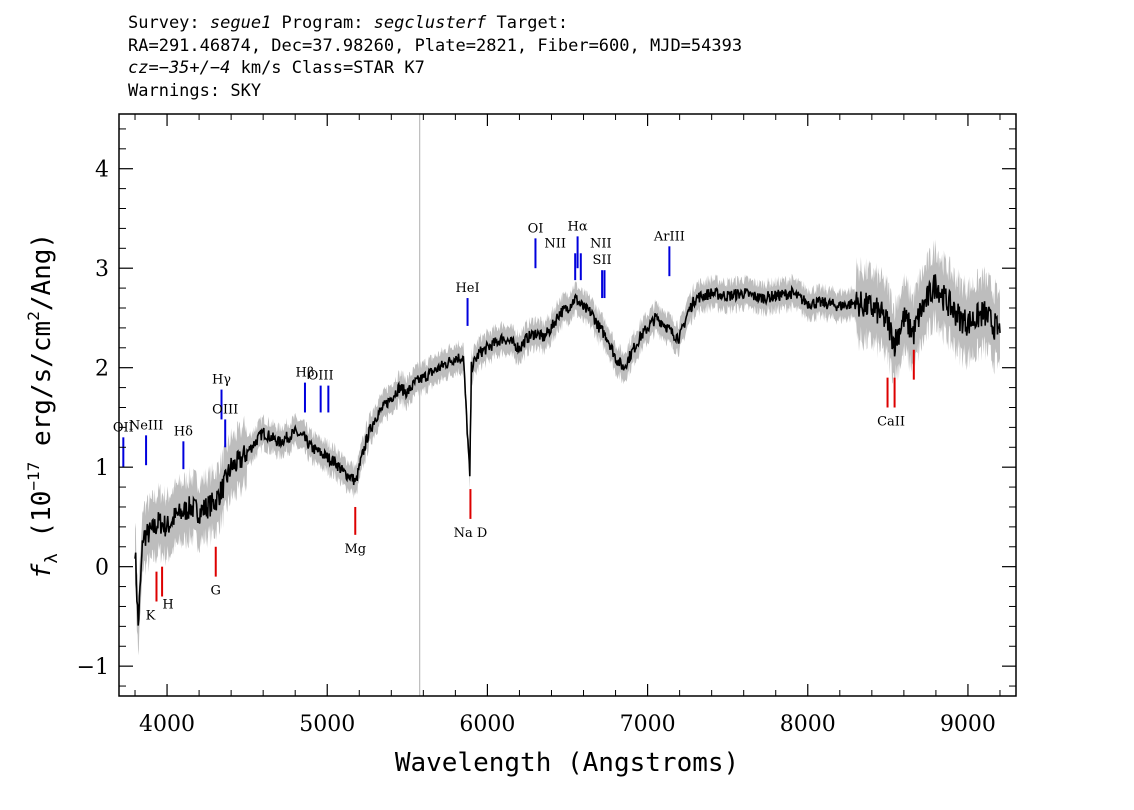 This screenshot has height=810, width=1134. What do you see at coordinates (102, 170) in the screenshot?
I see `y-tick-label: 4` at bounding box center [102, 170].